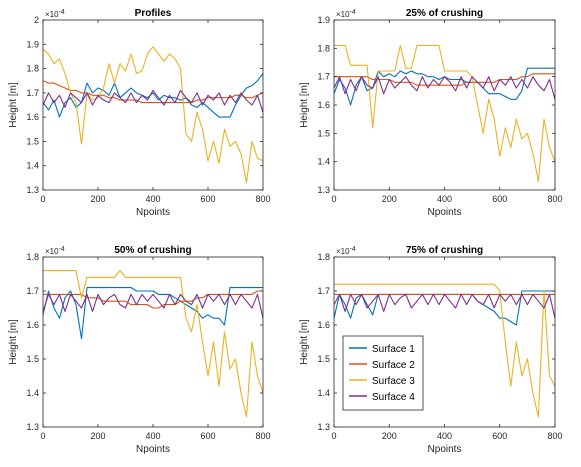  I want to click on legend-label-1: Surface 1, so click(393, 349).